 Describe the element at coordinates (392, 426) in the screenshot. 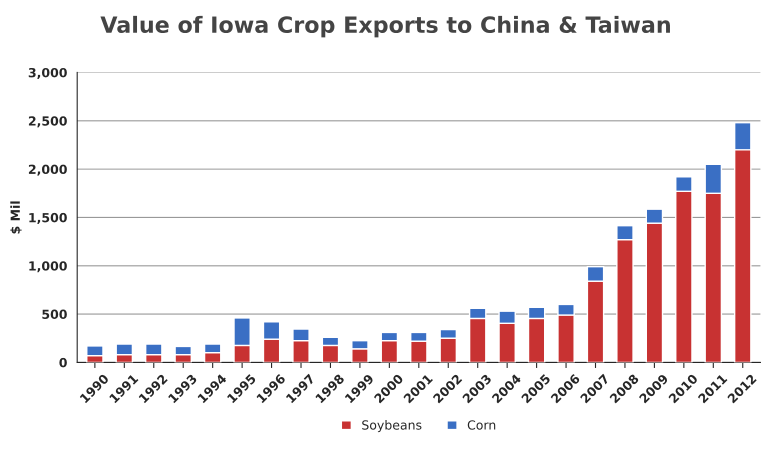

I see `legend-label: Soybeans` at that location.